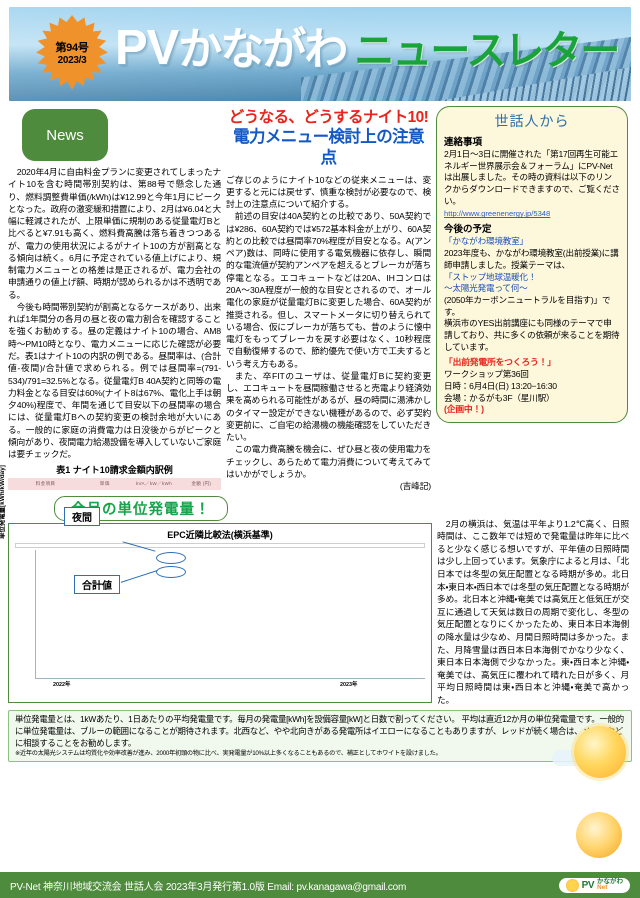  What do you see at coordinates (114, 470) in the screenshot?
I see `table-caption: 表1 ナイト10請求金額内訳例` at bounding box center [114, 470].